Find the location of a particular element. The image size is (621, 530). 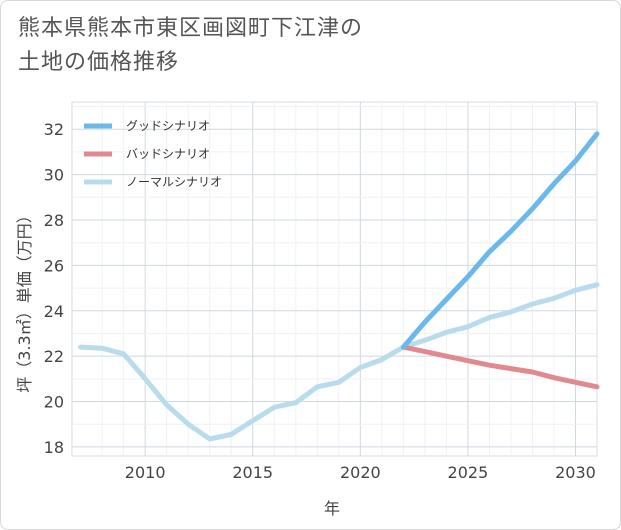

y-tick-label: 24 is located at coordinates (54, 311).